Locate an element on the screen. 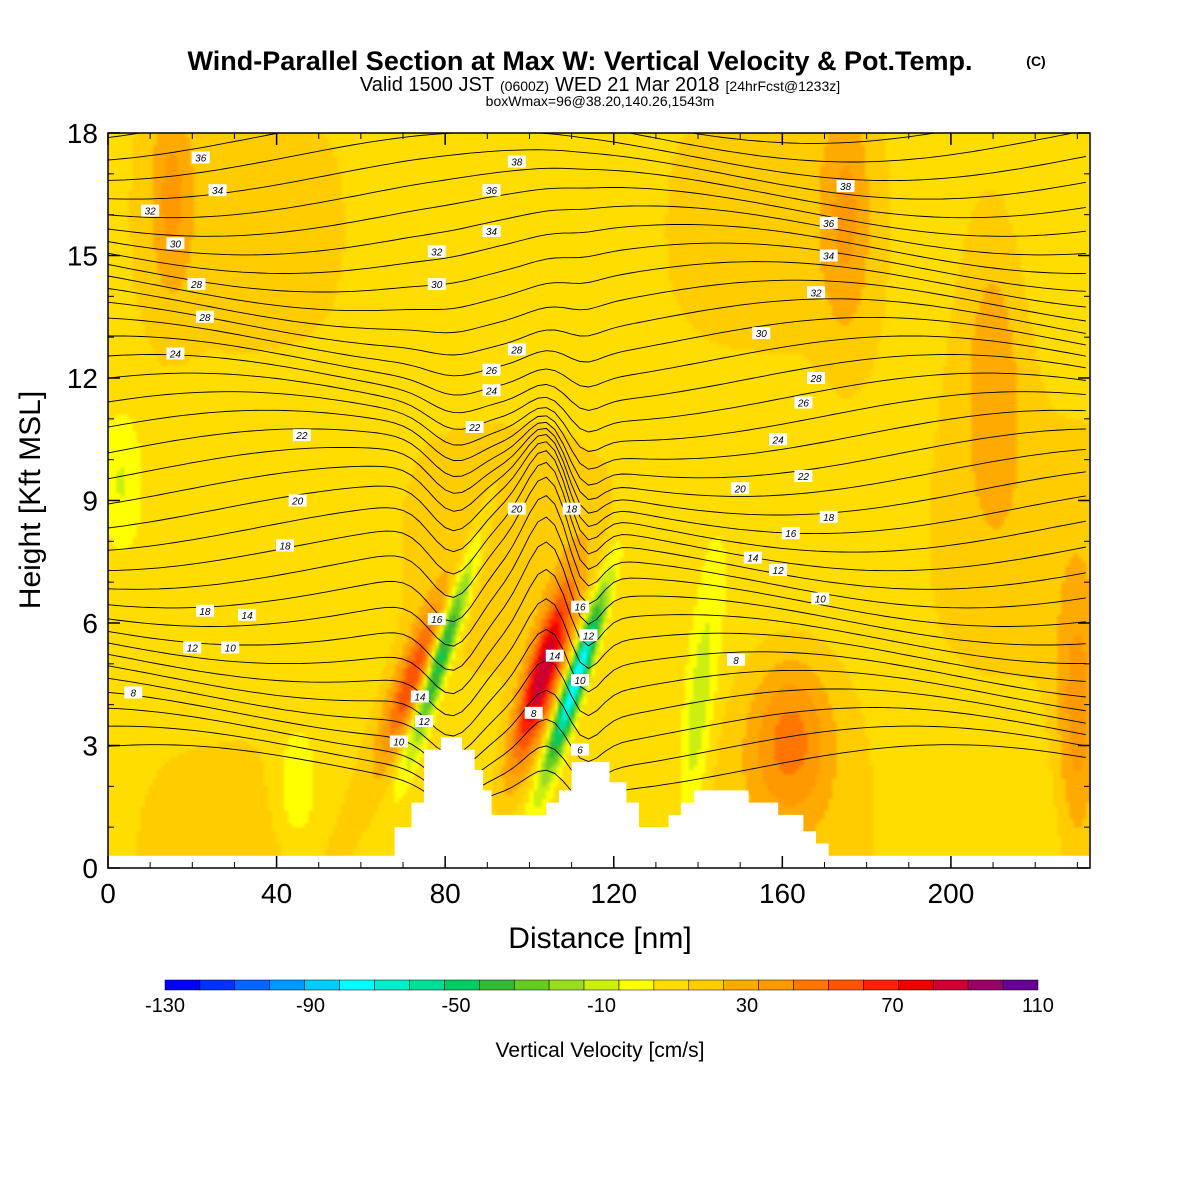 The image size is (1200, 1200). colorbar-label: 70 is located at coordinates (892, 1006).